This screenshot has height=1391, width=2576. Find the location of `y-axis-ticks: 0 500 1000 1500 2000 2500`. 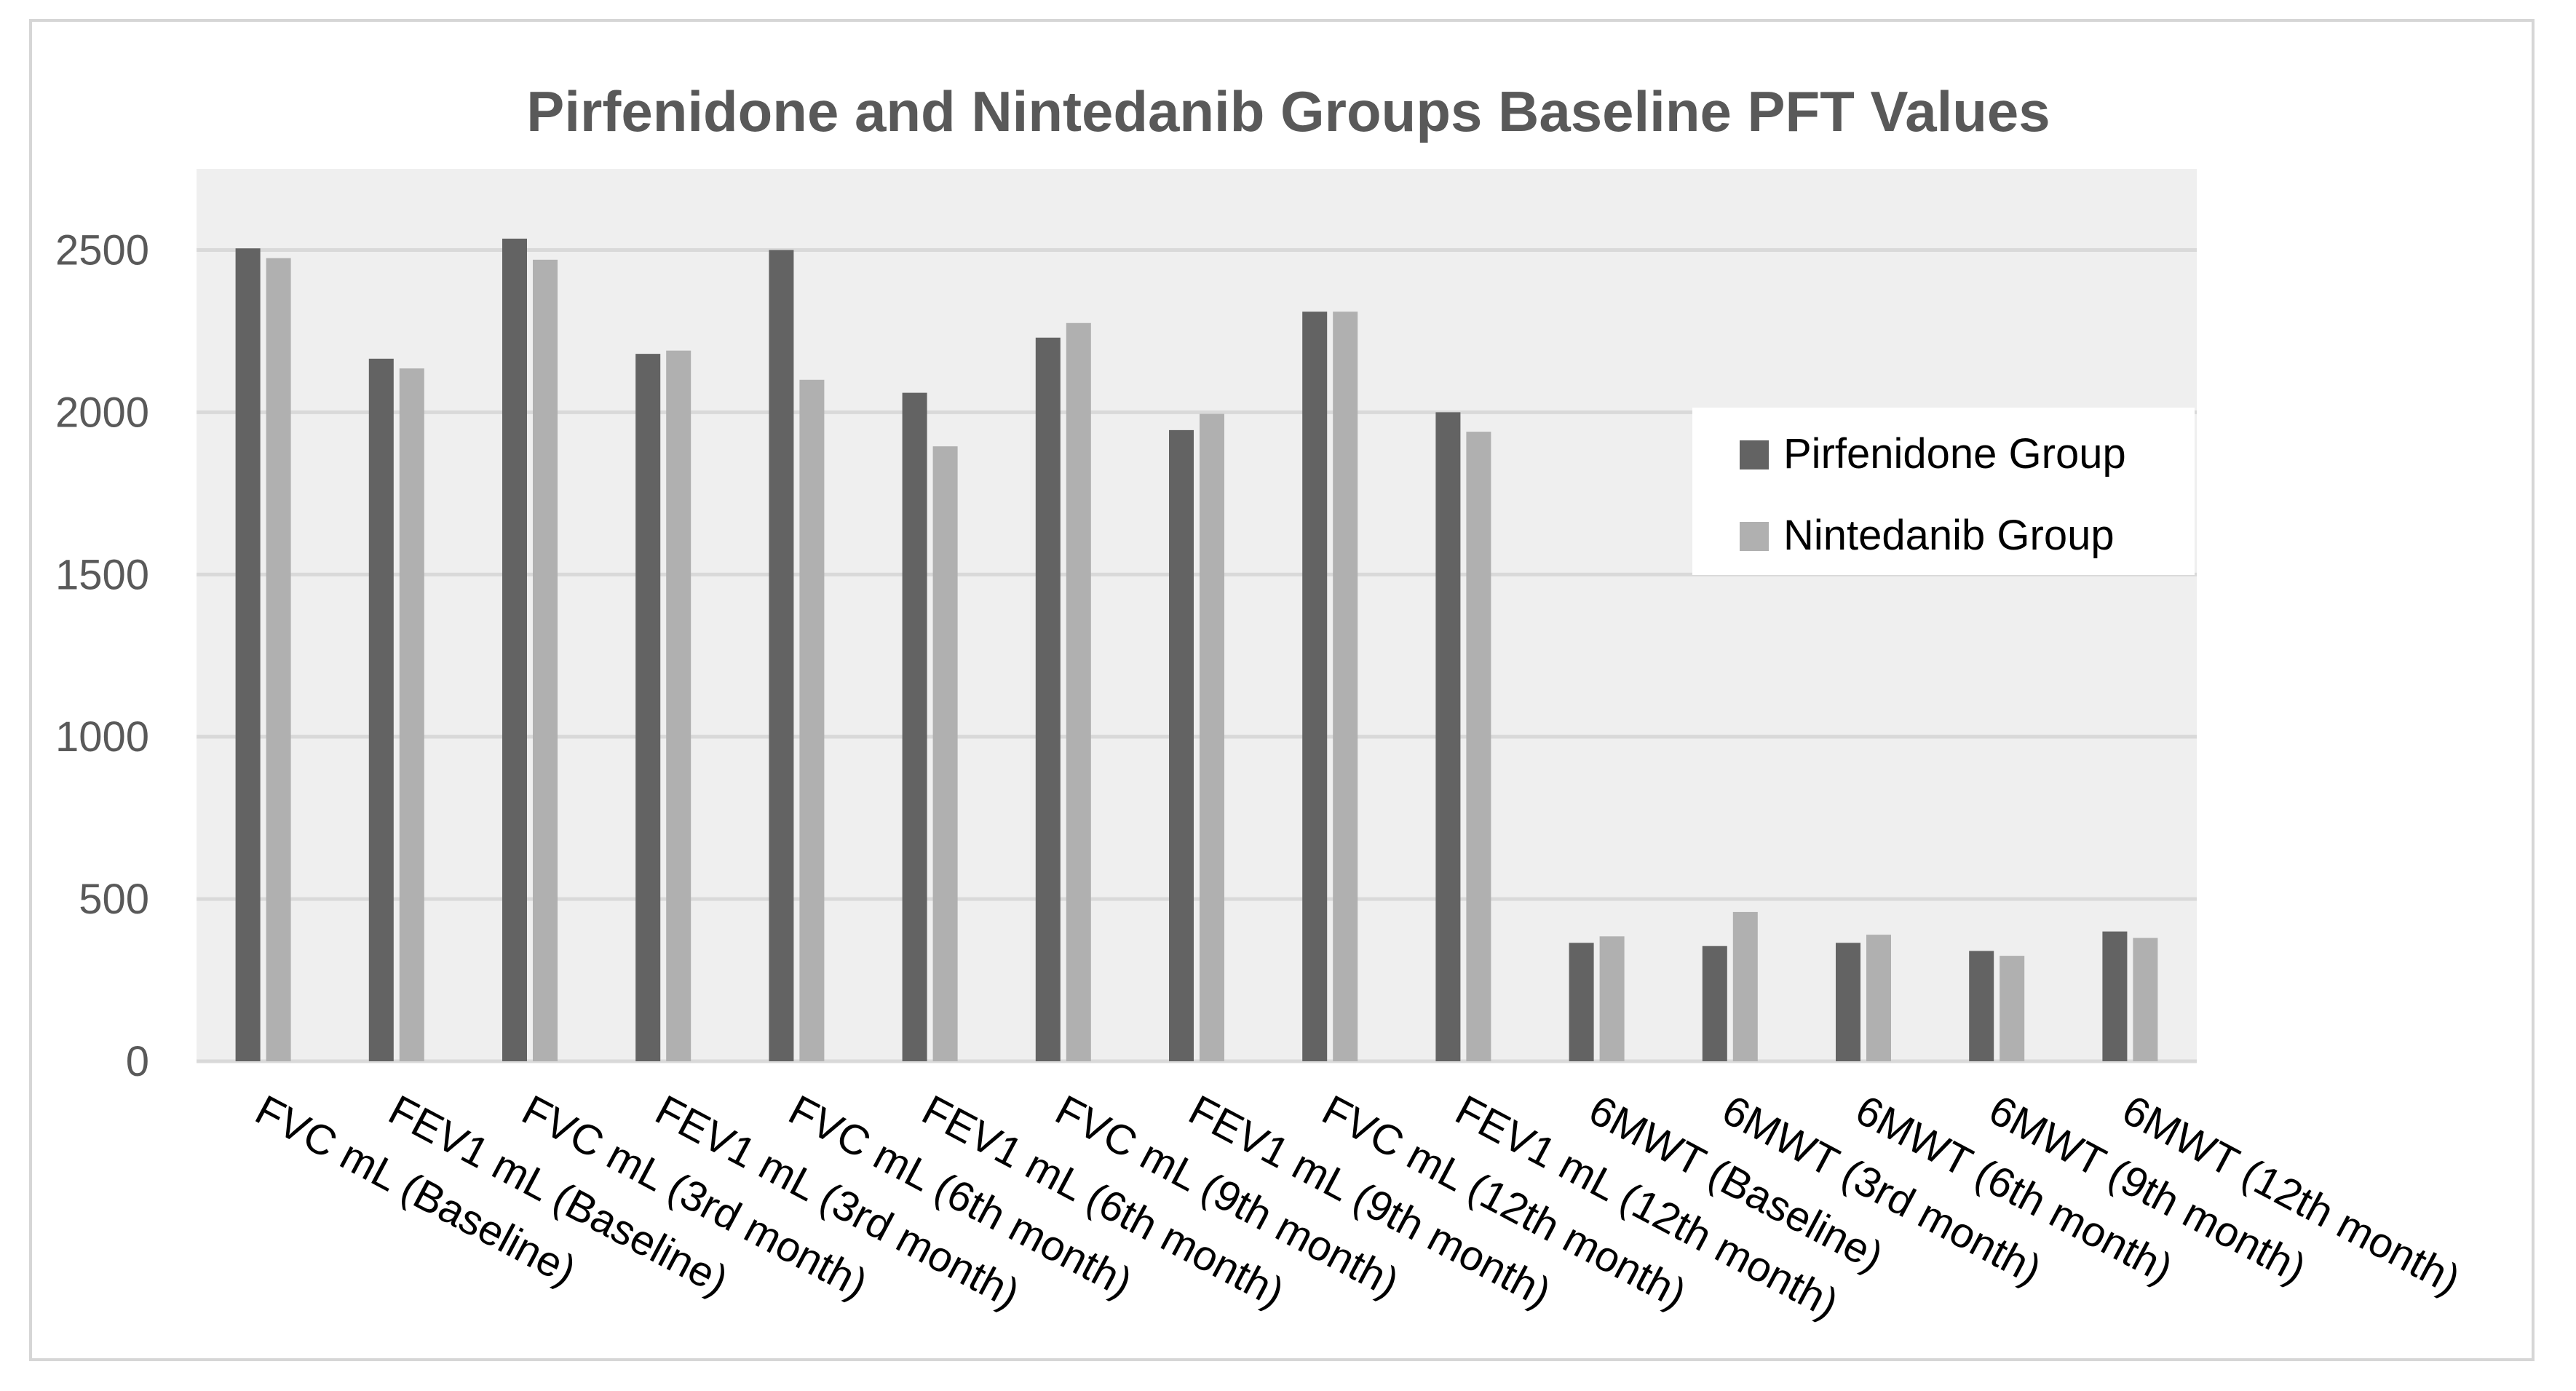

y-axis-ticks: 0 500 1000 1500 2000 2500 is located at coordinates (102, 656).